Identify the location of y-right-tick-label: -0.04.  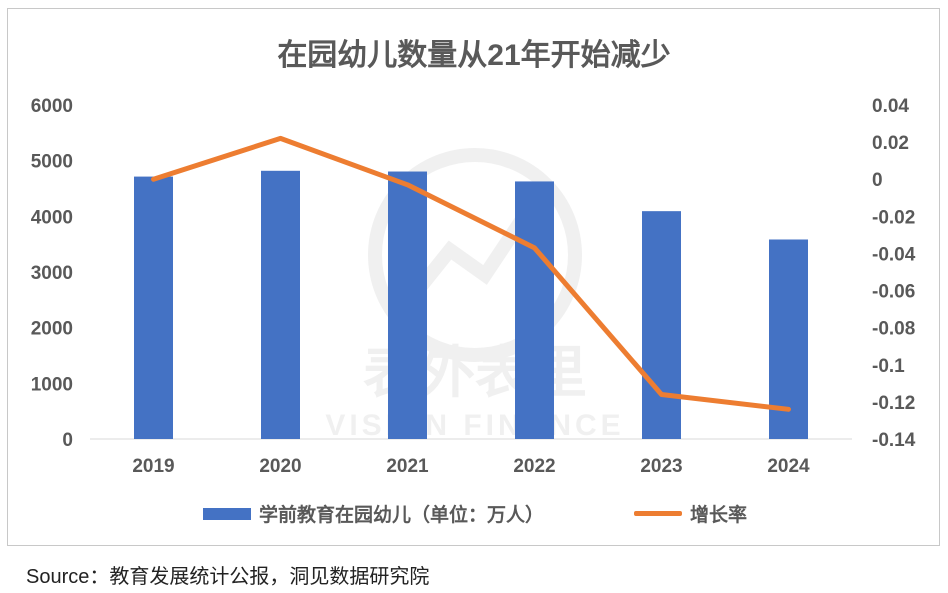
(894, 254).